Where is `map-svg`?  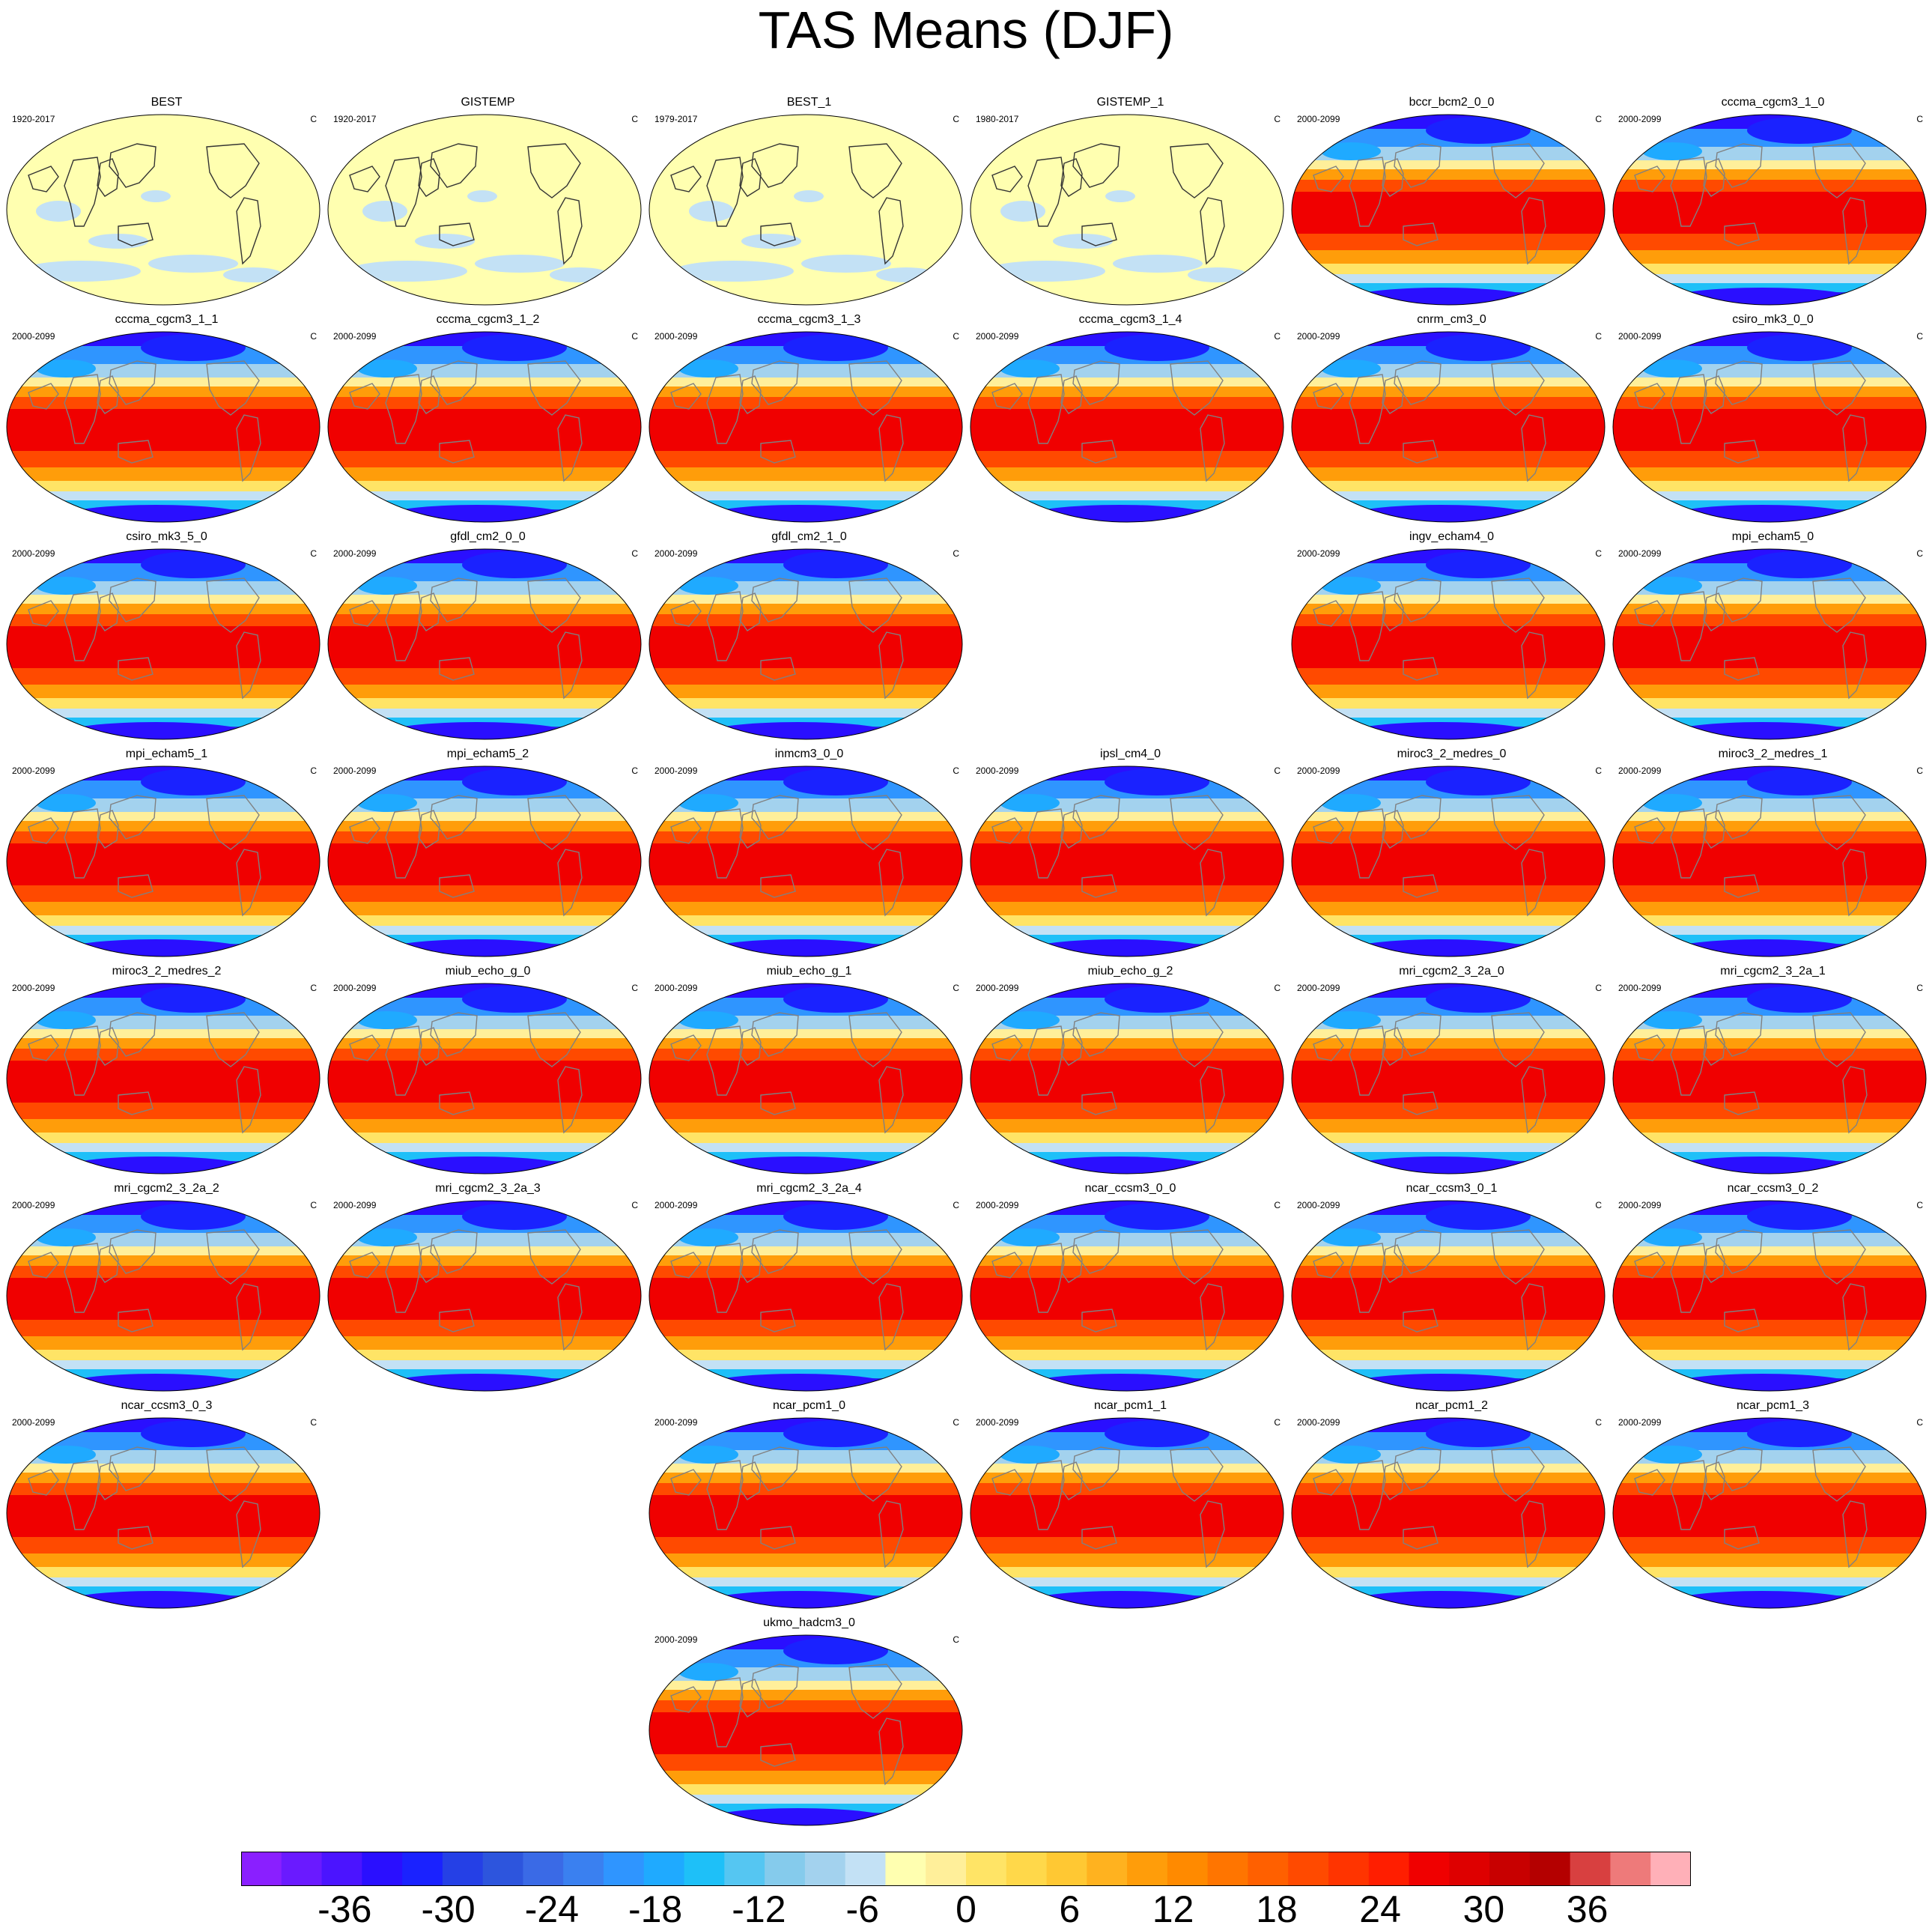 map-svg is located at coordinates (163, 644).